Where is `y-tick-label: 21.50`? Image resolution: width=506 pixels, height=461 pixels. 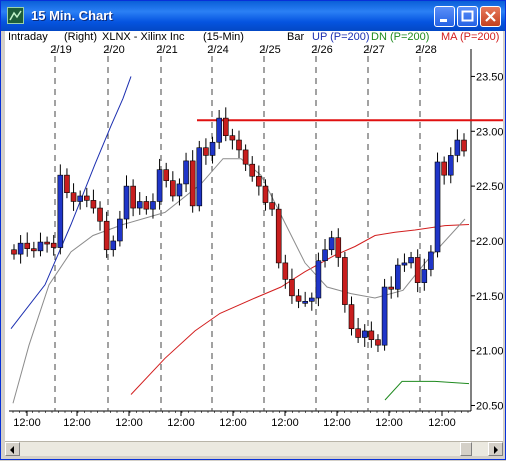
y-tick-label: 21.50 is located at coordinates (489, 297).